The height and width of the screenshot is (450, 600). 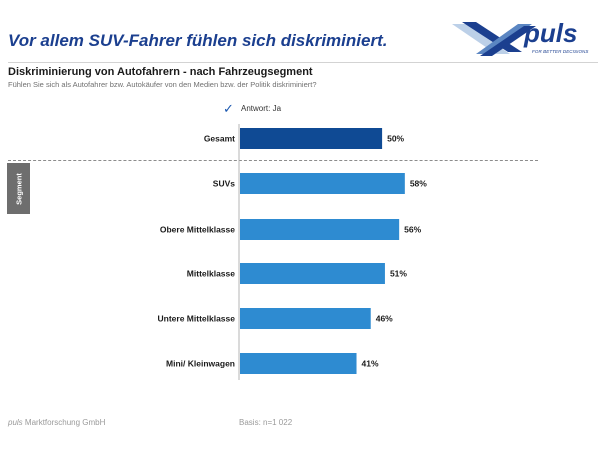 I want to click on header-rule, so click(x=303, y=62).